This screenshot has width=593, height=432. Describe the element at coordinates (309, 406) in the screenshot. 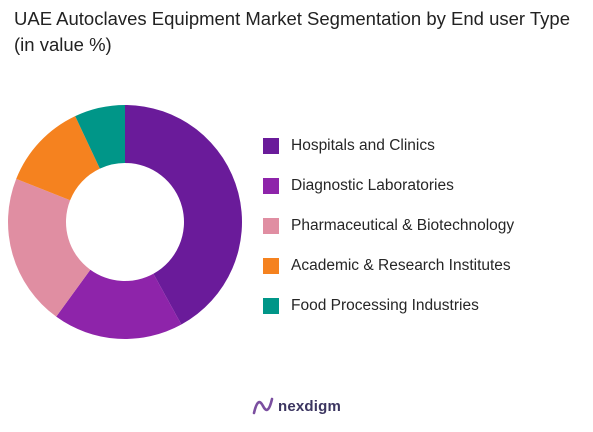

I see `brand-name: nexdigm` at that location.